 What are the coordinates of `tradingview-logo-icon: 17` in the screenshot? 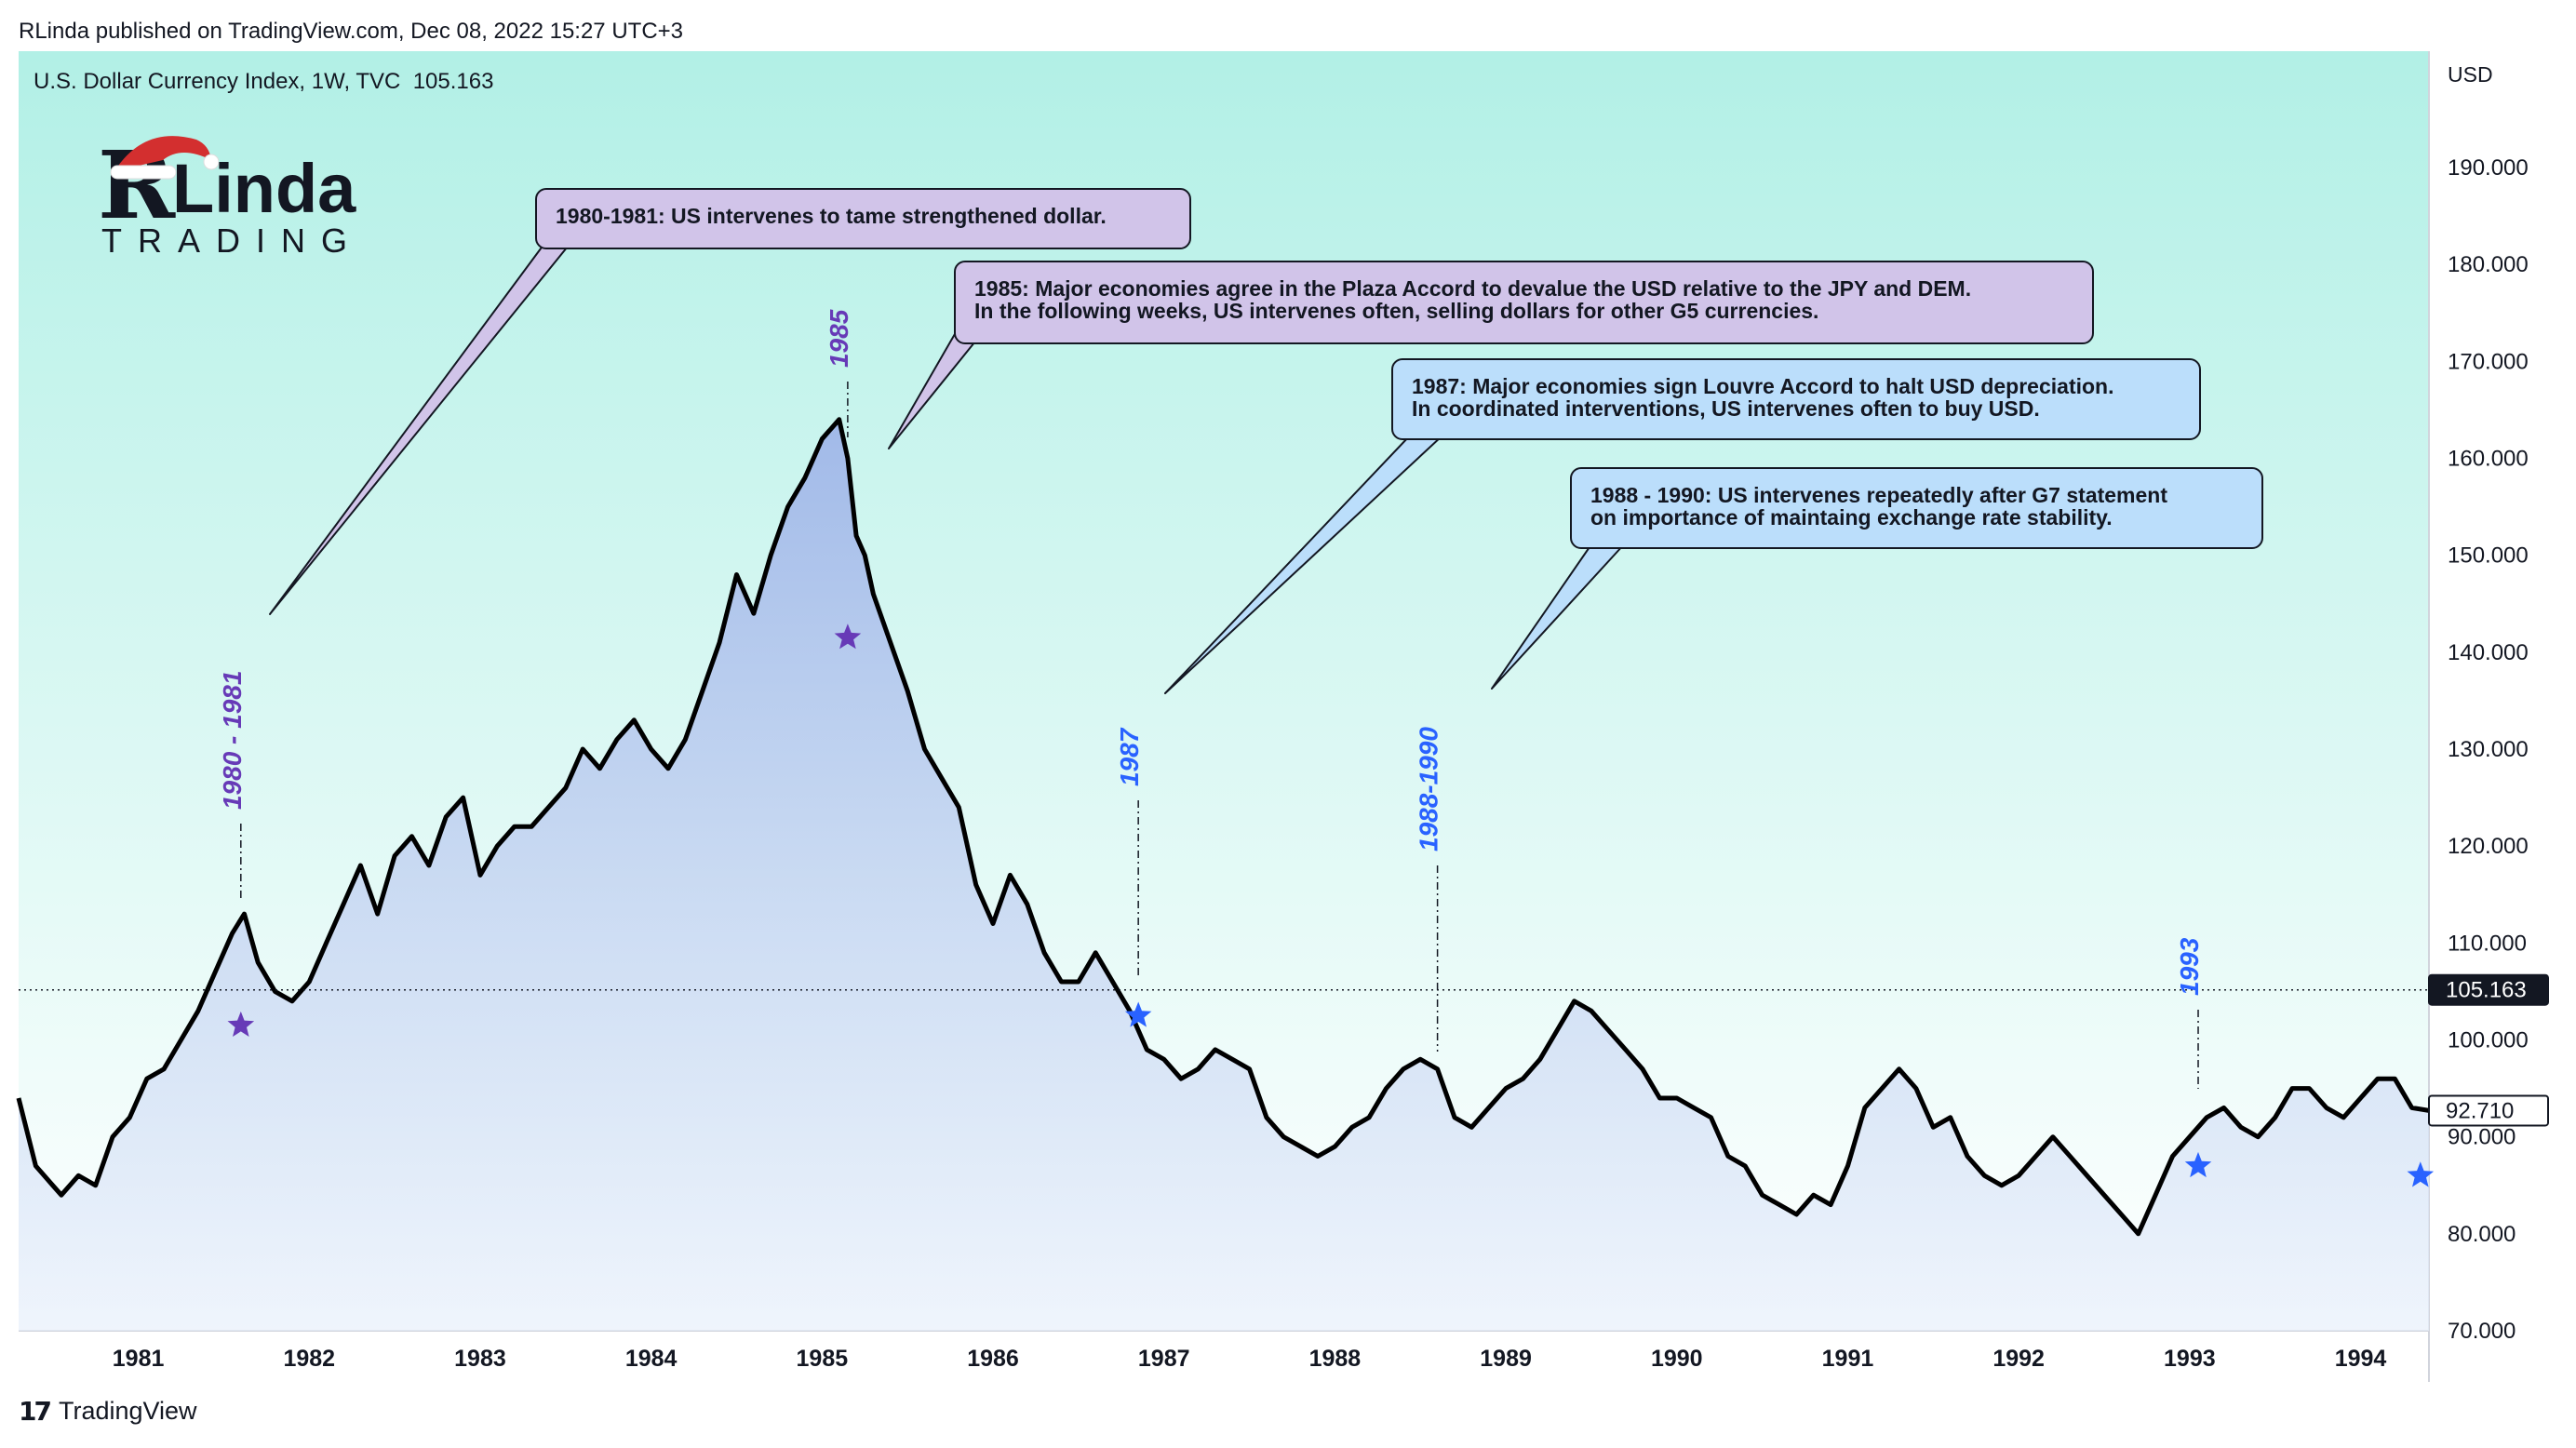 It's located at (35, 1412).